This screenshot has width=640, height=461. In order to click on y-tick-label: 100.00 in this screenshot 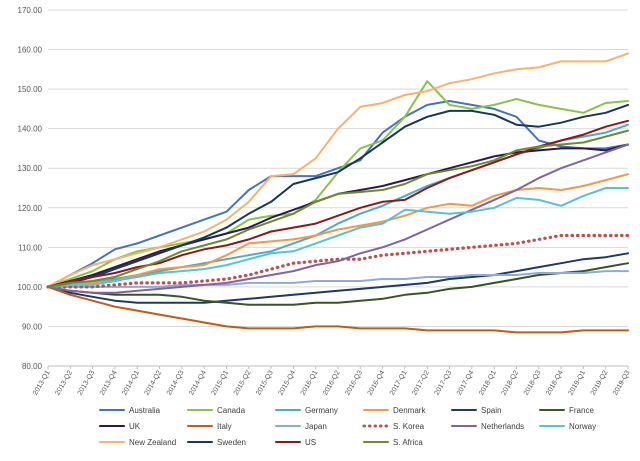, I will do `click(30, 287)`.